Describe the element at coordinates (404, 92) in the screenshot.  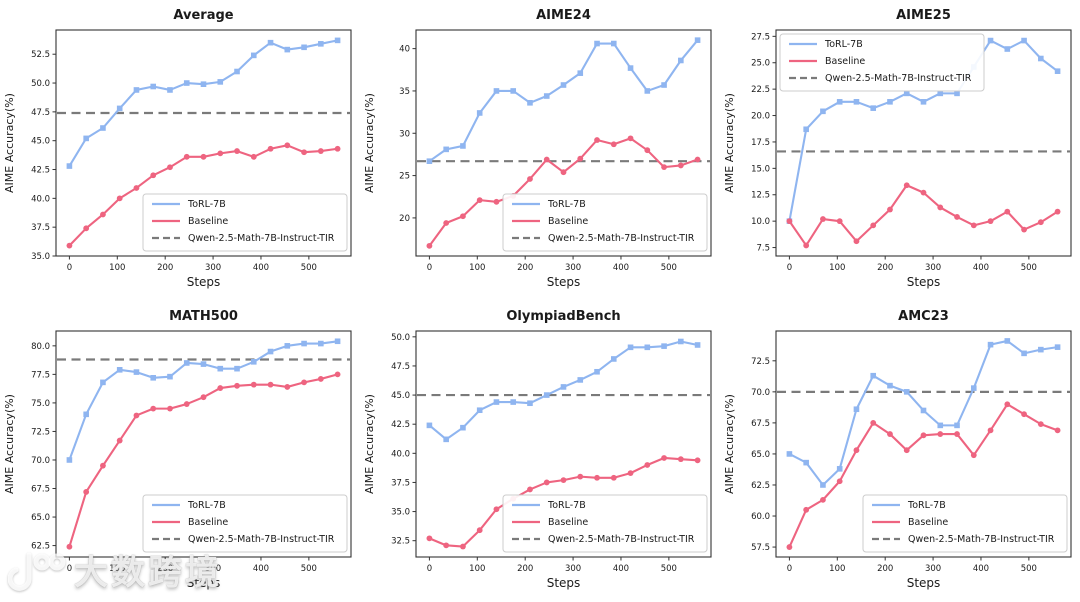
I see `y-tick-label: 35` at that location.